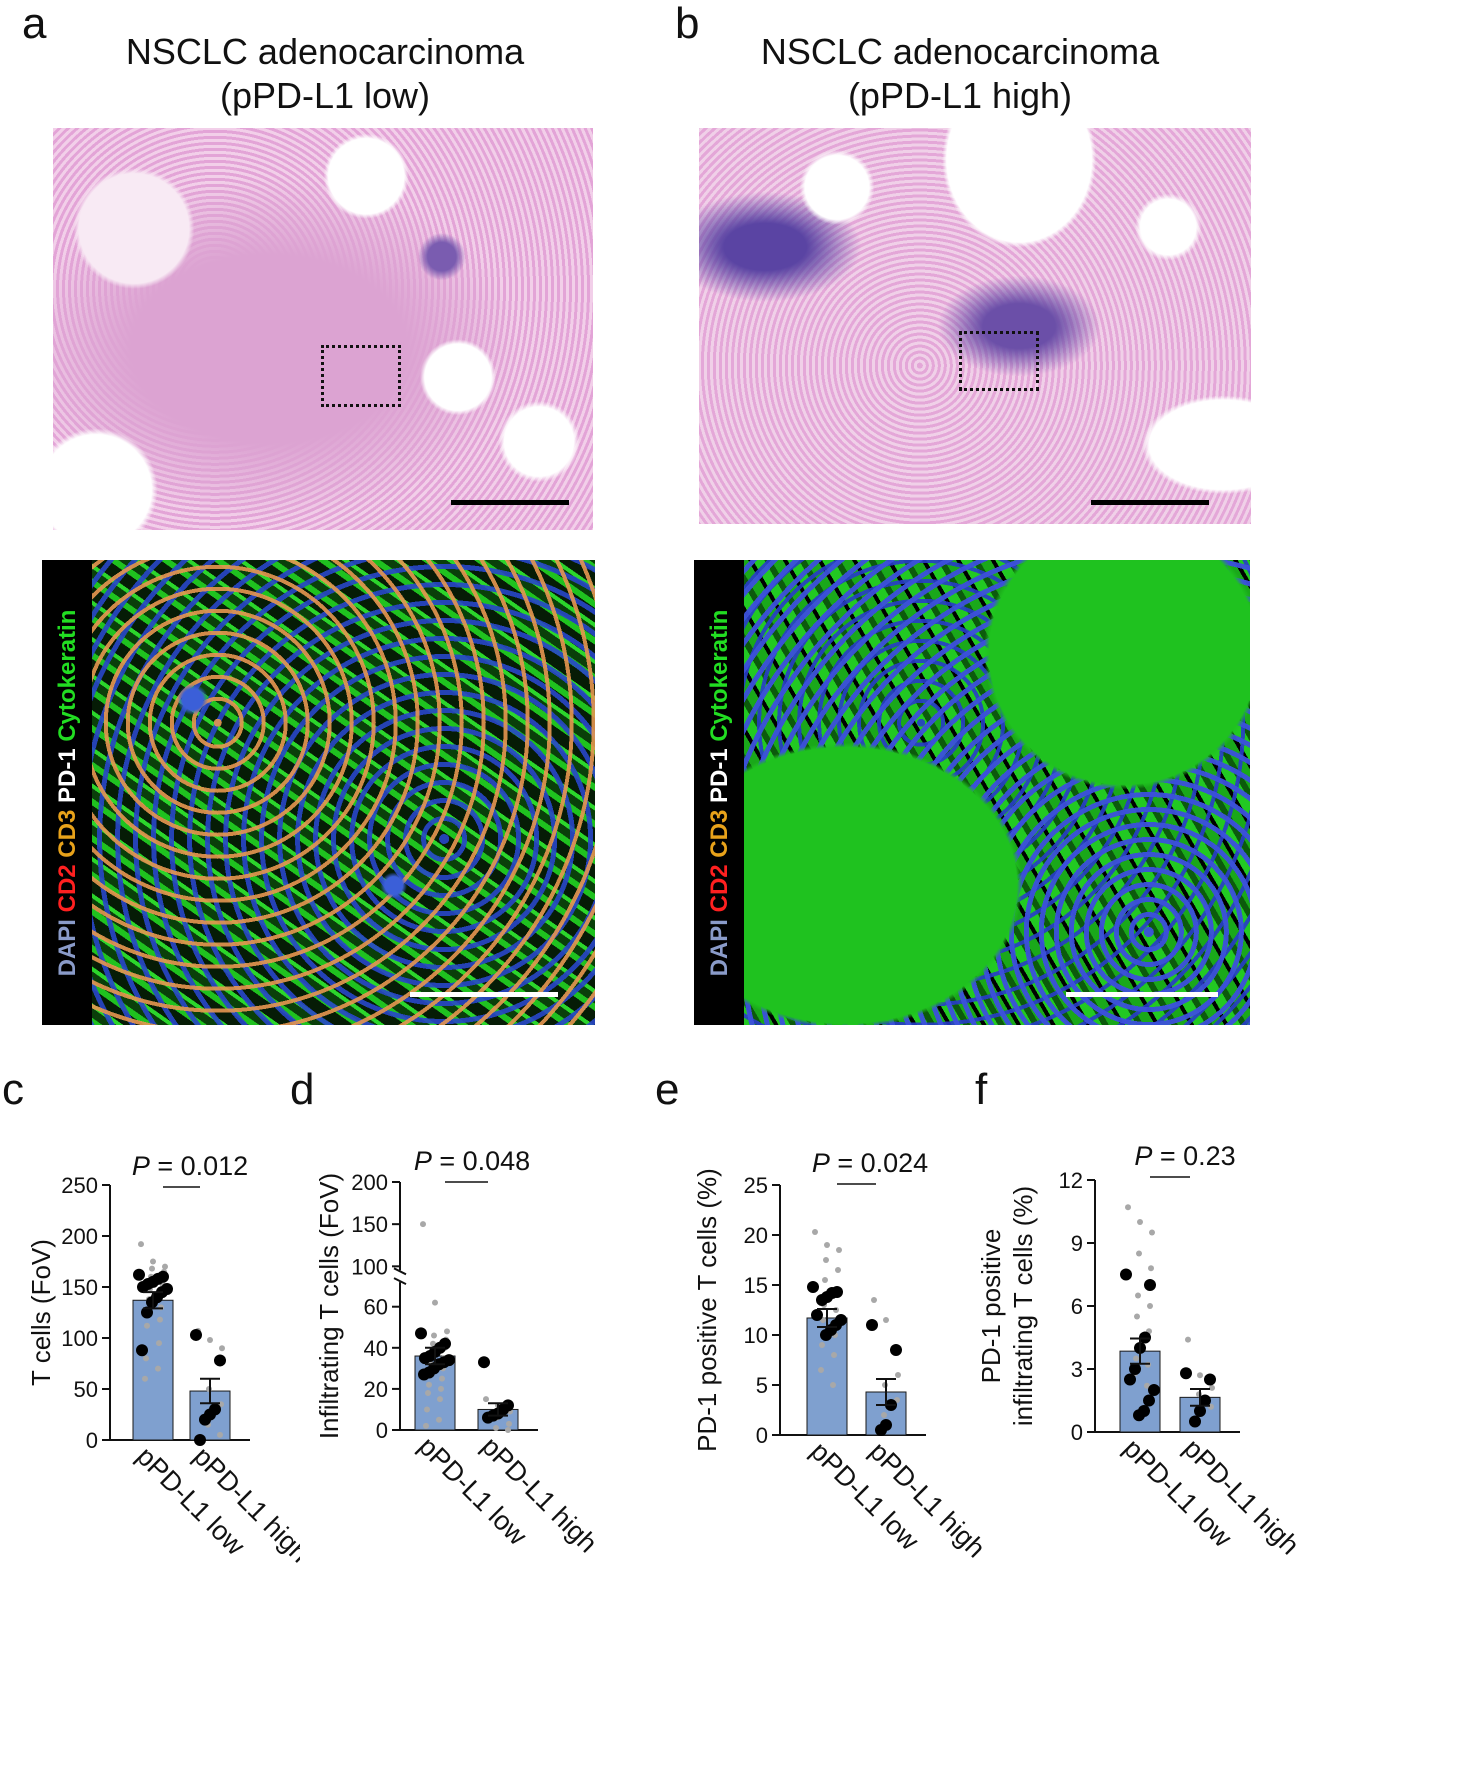  What do you see at coordinates (999, 361) in the screenshot?
I see `roi-box-b` at bounding box center [999, 361].